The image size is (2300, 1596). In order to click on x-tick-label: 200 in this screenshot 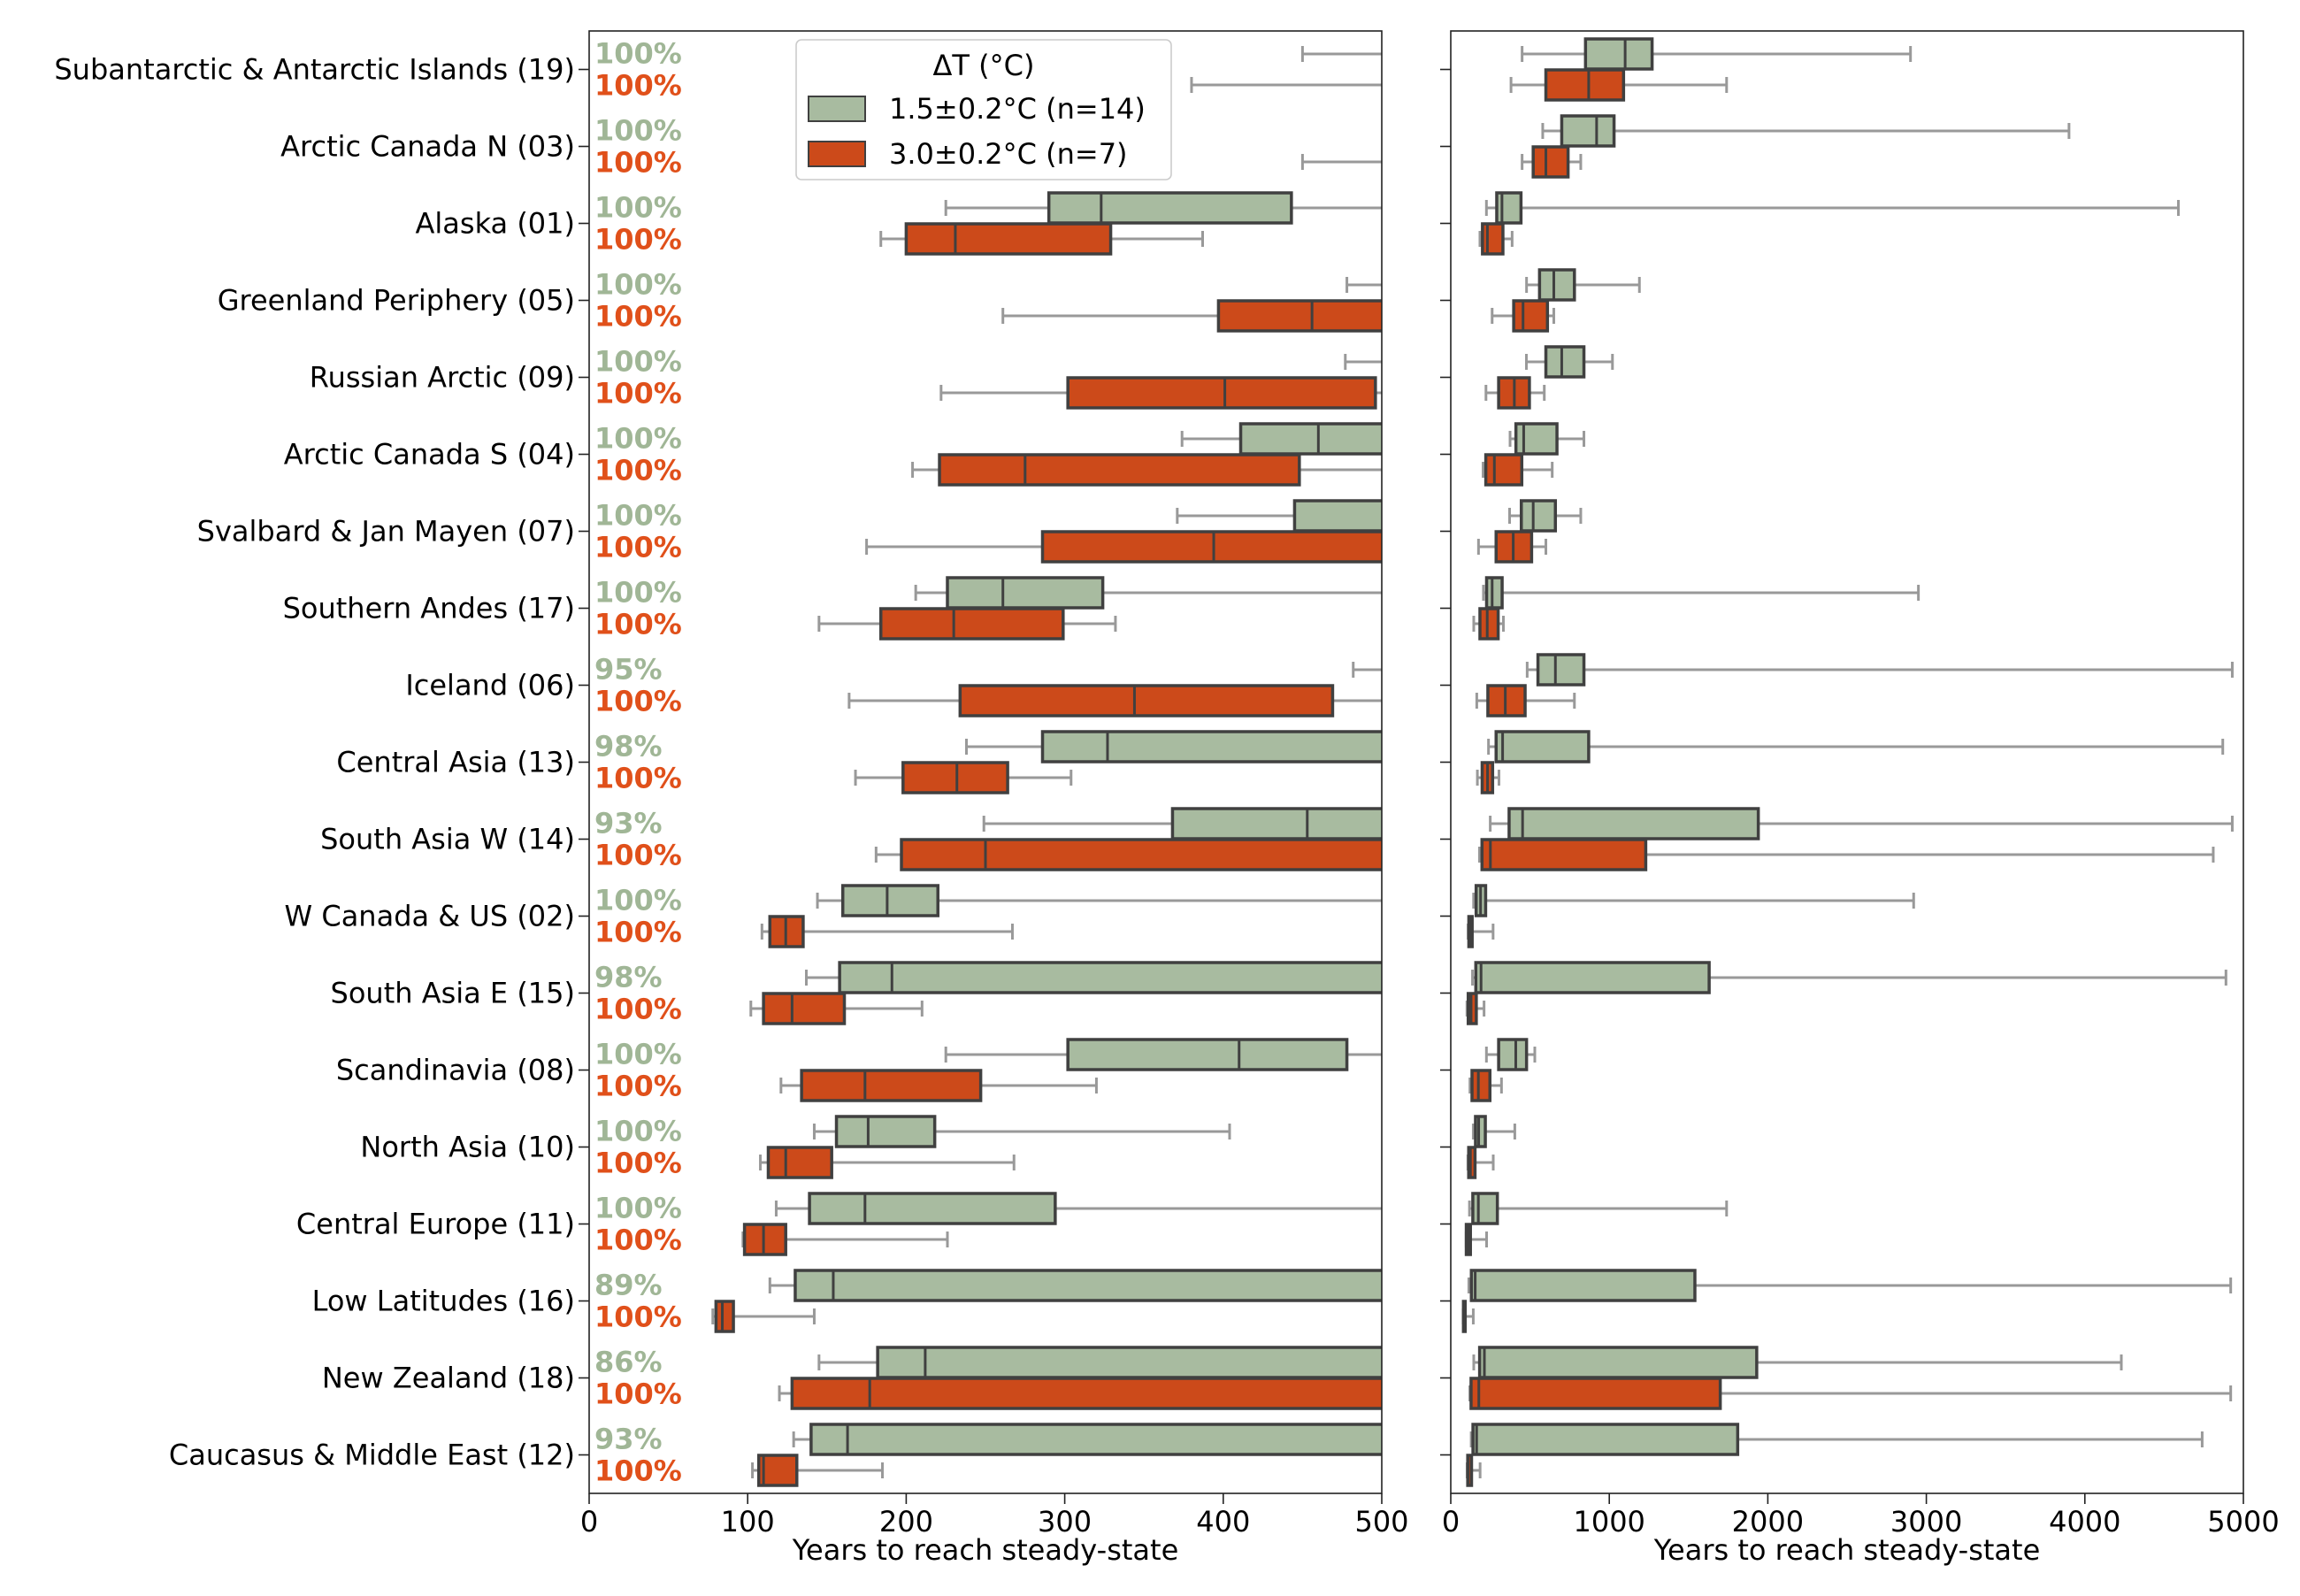, I will do `click(906, 1521)`.